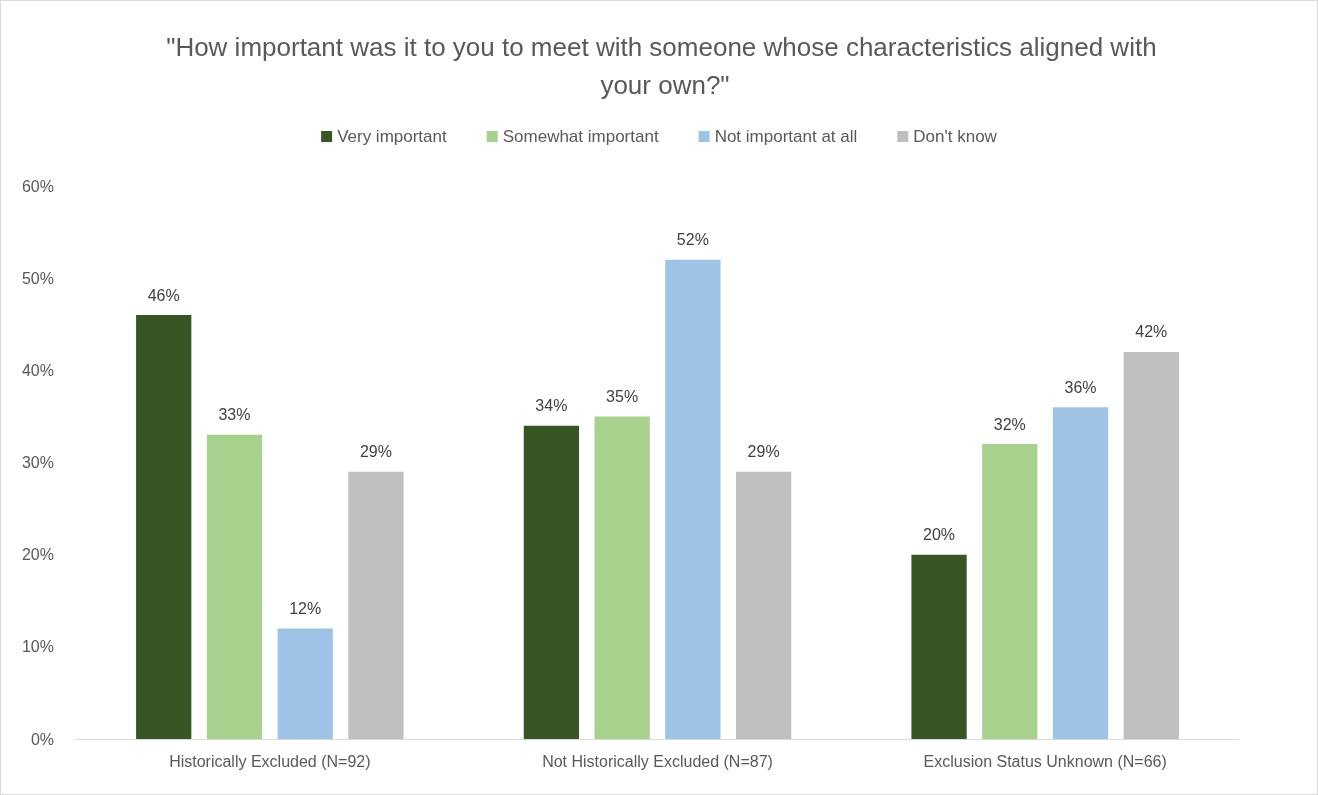 This screenshot has width=1318, height=795. Describe the element at coordinates (657, 761) in the screenshot. I see `x-tick-label: Not Historically Excluded (N=87)` at that location.